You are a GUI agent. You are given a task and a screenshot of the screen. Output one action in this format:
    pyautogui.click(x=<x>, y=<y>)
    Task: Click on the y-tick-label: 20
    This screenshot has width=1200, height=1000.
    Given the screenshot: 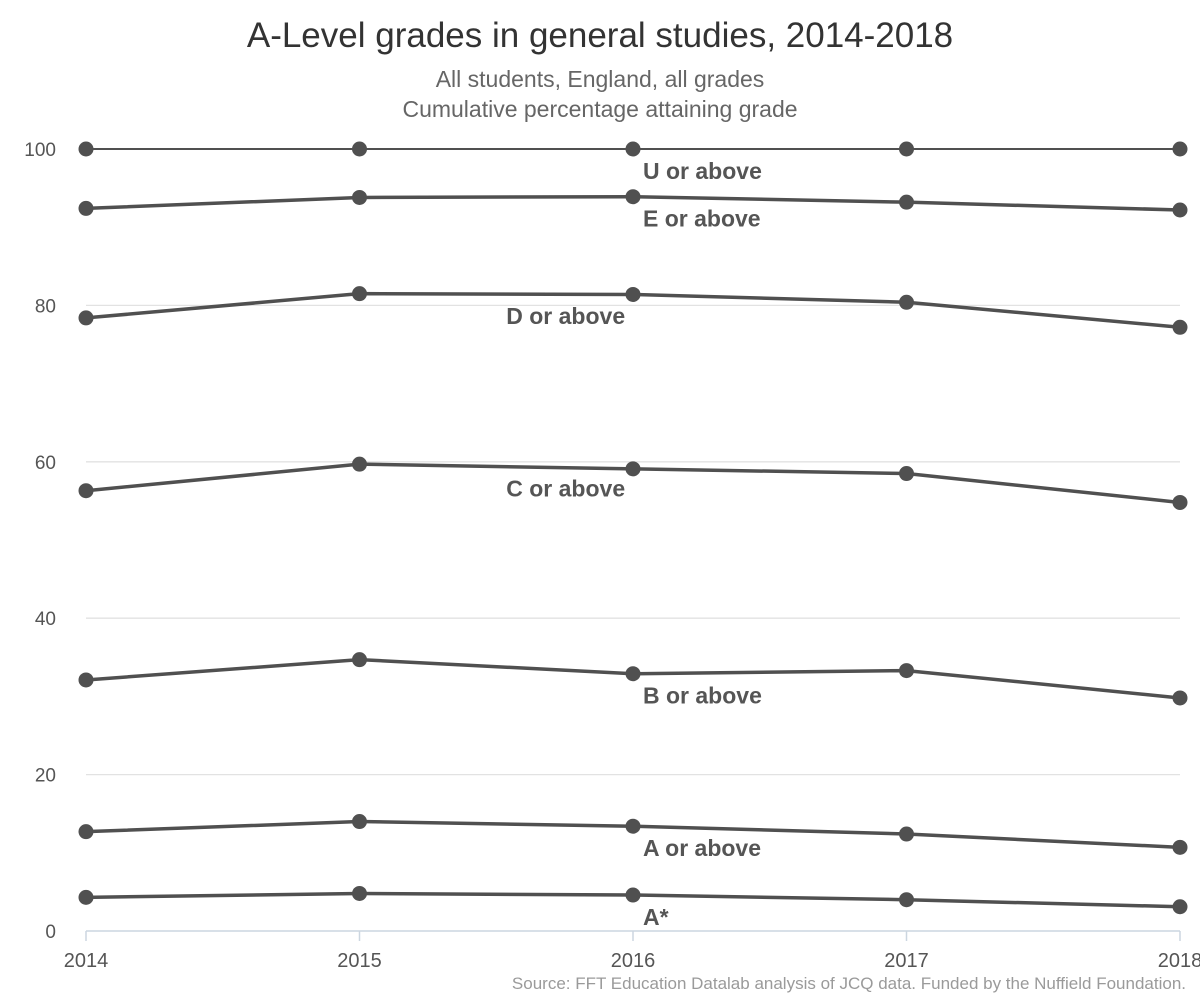 What is the action you would take?
    pyautogui.click(x=45, y=776)
    